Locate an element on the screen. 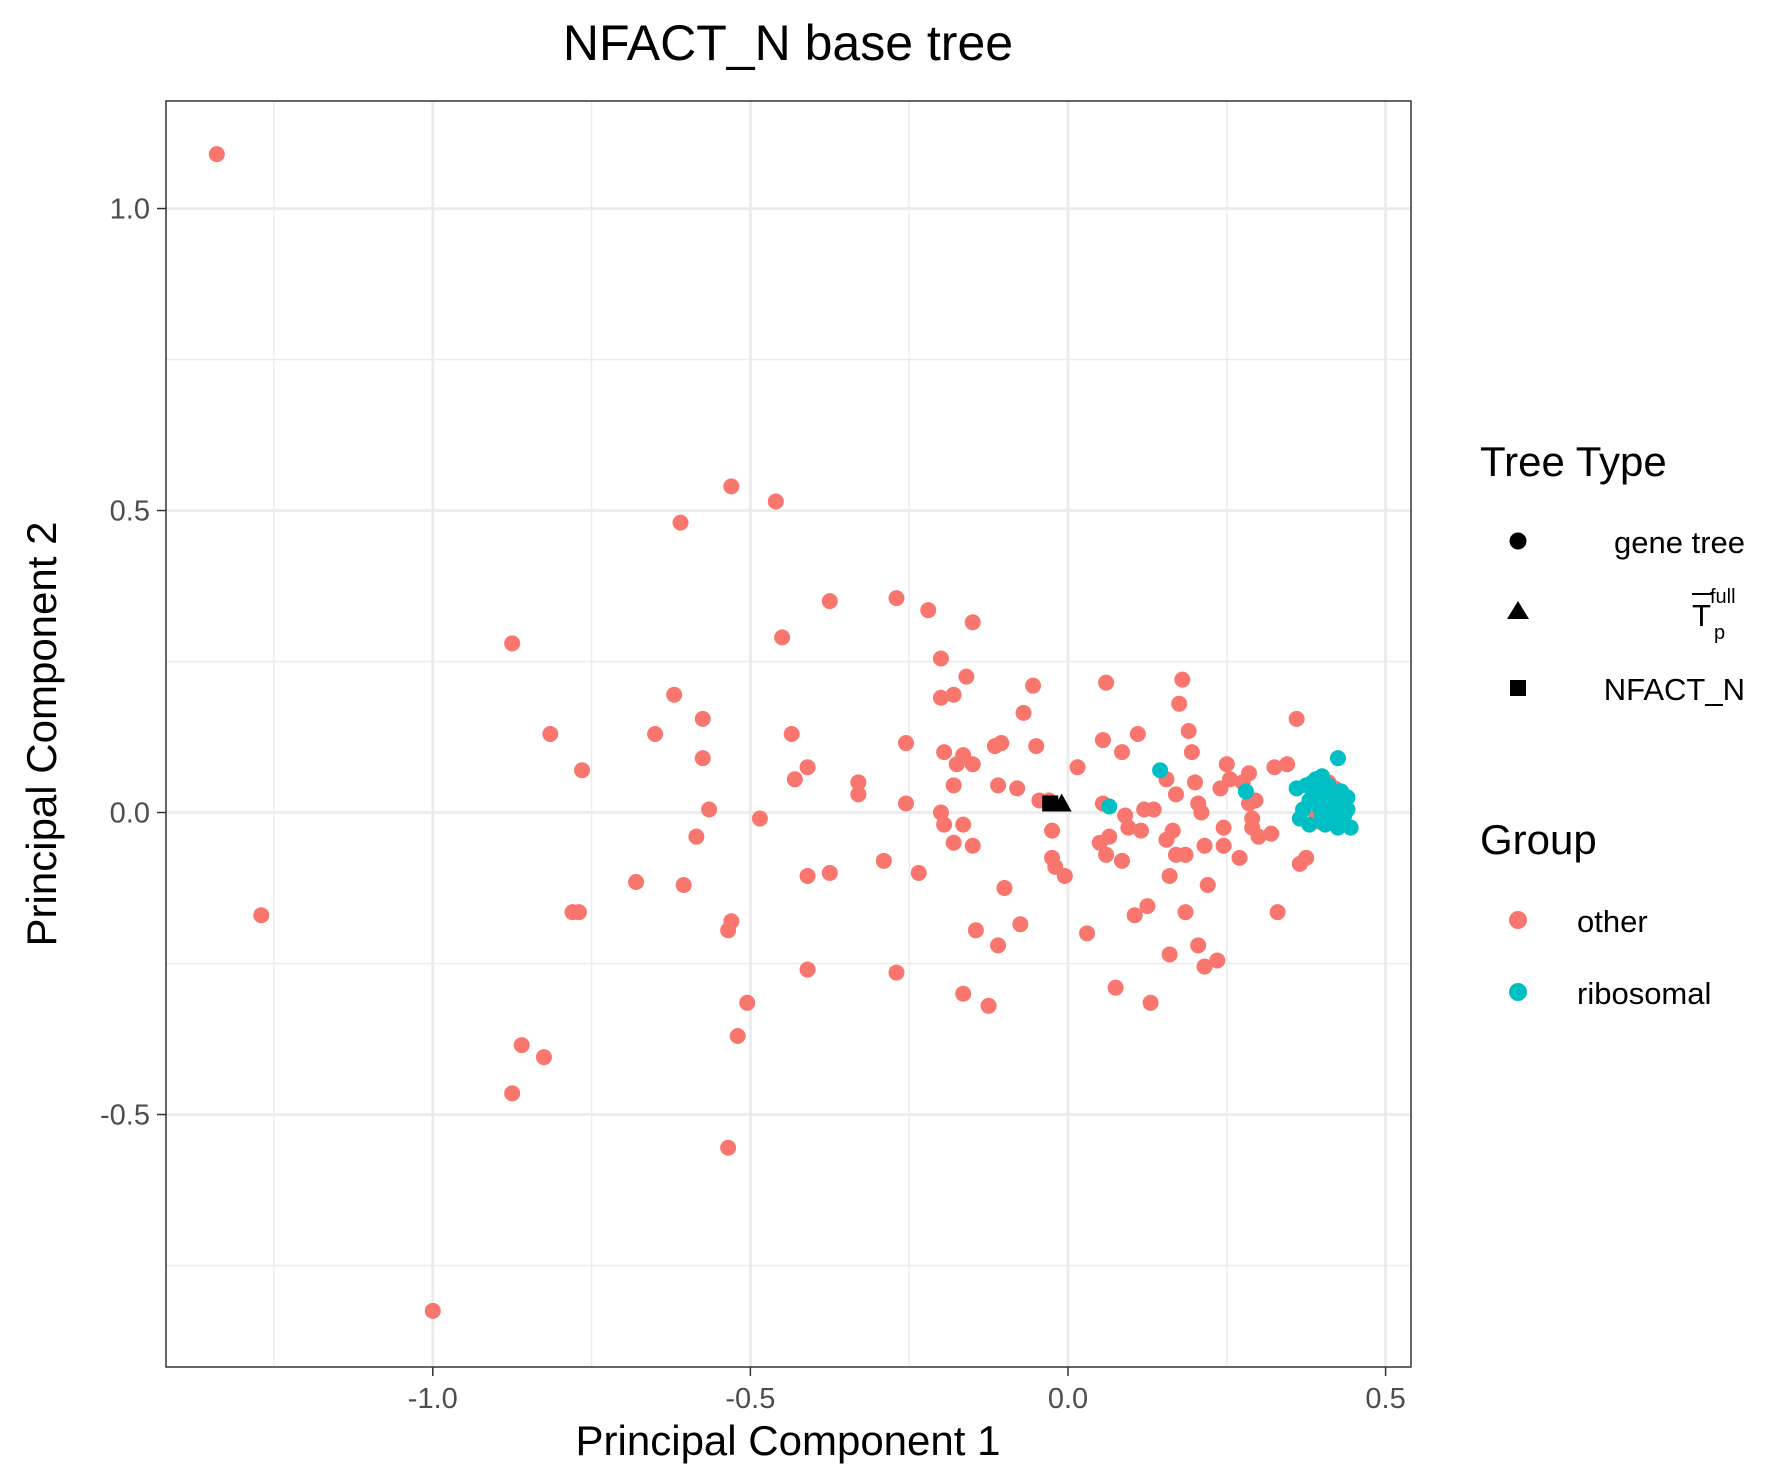 The height and width of the screenshot is (1483, 1770). y-tick-label: 0.0 is located at coordinates (130, 814).